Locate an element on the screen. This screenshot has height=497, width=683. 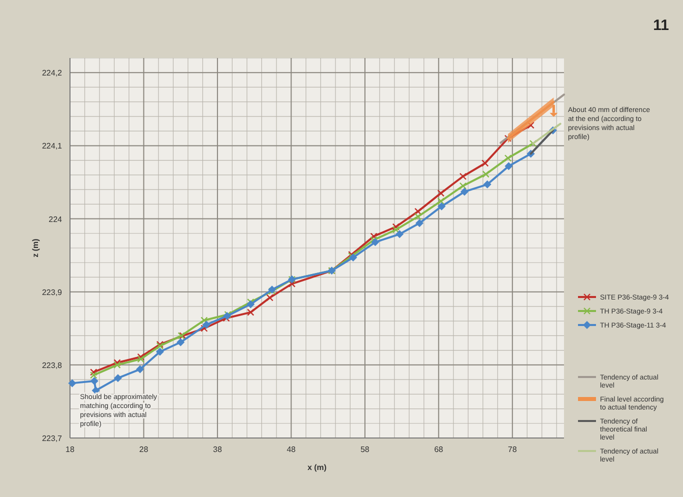
y-tick-label: 223,8 is located at coordinates (52, 365).